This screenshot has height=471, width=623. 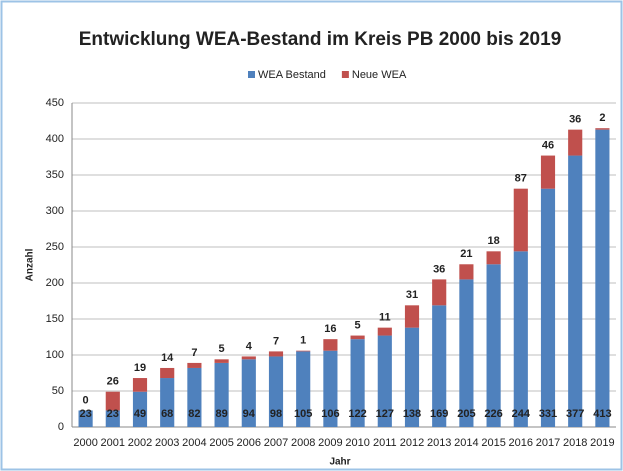 I want to click on y-tick-label: 400, so click(x=55, y=139).